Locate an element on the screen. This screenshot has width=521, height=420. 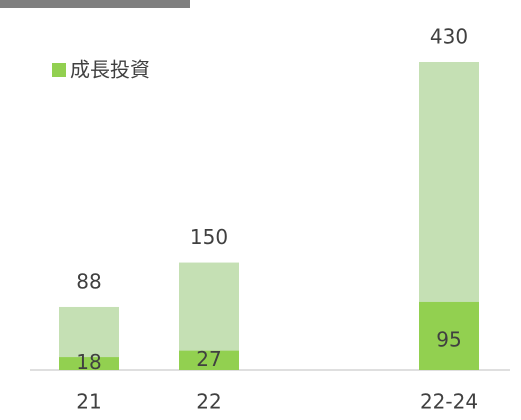
segment-label: 95 is located at coordinates (448, 339).